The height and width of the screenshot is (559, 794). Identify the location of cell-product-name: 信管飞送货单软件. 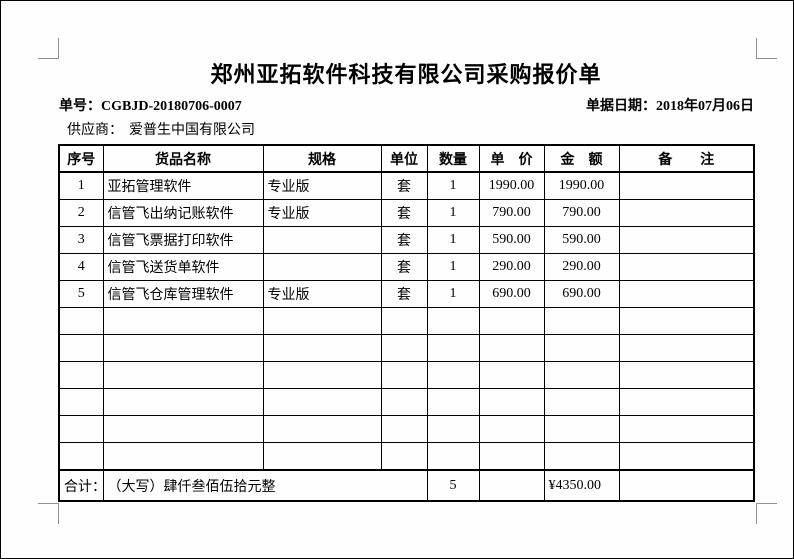
(183, 267).